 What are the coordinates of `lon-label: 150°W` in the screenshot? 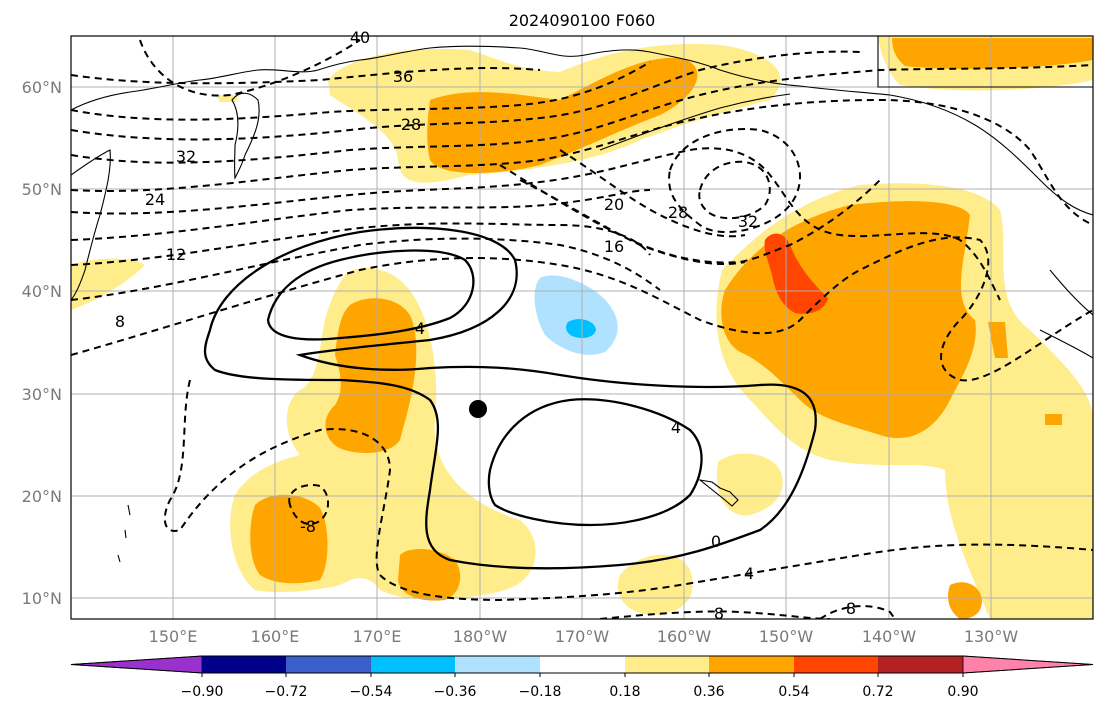 It's located at (786, 636).